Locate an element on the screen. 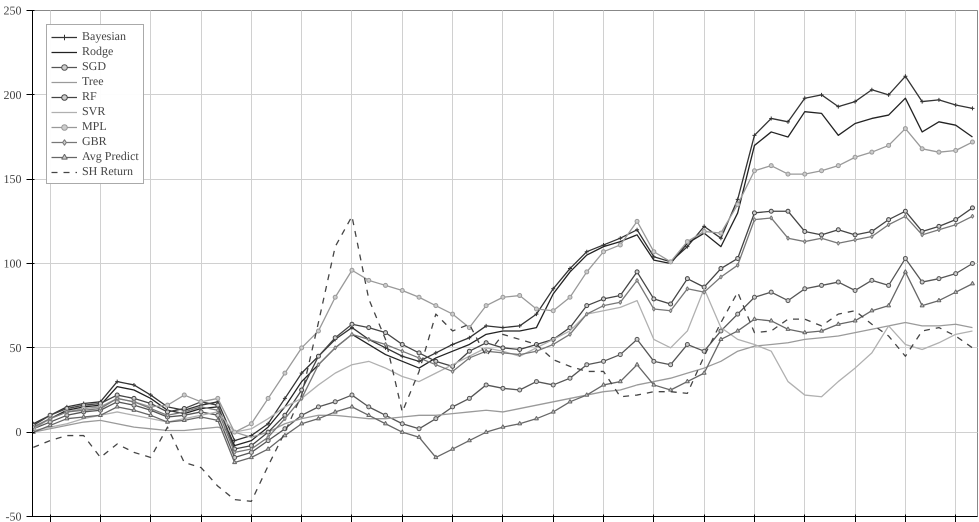  legend-label: SH Return is located at coordinates (107, 171).